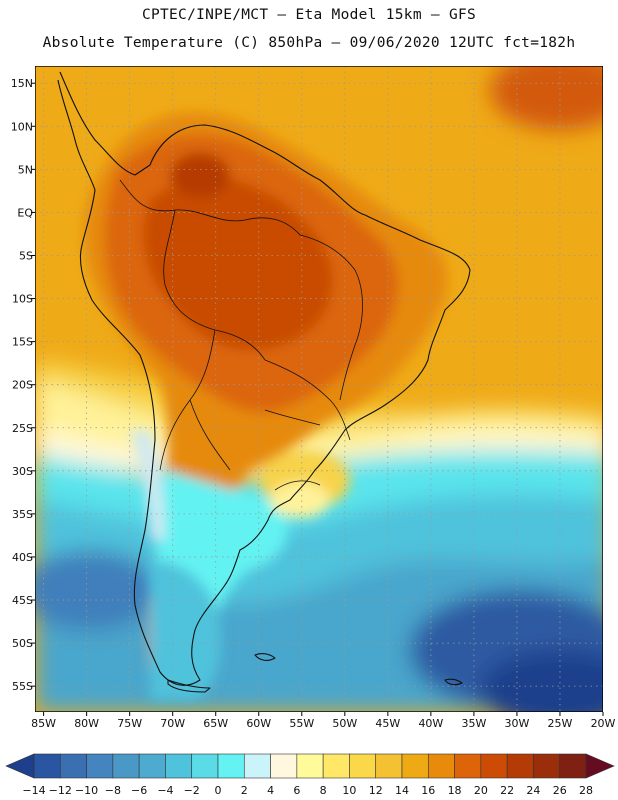 The height and width of the screenshot is (800, 618). What do you see at coordinates (33, 790) in the screenshot?
I see `colorbar-label: −14` at bounding box center [33, 790].